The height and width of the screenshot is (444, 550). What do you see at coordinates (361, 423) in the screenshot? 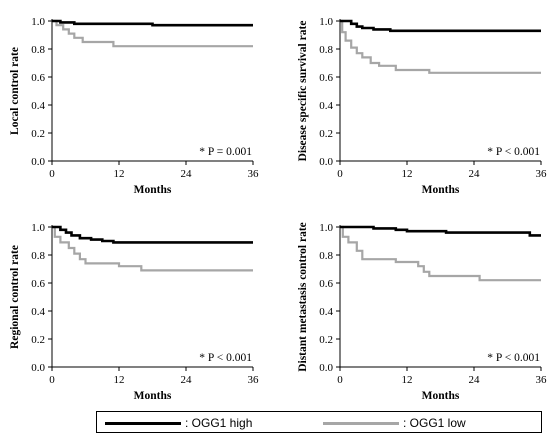
I see `legend-swatch-low` at bounding box center [361, 423].